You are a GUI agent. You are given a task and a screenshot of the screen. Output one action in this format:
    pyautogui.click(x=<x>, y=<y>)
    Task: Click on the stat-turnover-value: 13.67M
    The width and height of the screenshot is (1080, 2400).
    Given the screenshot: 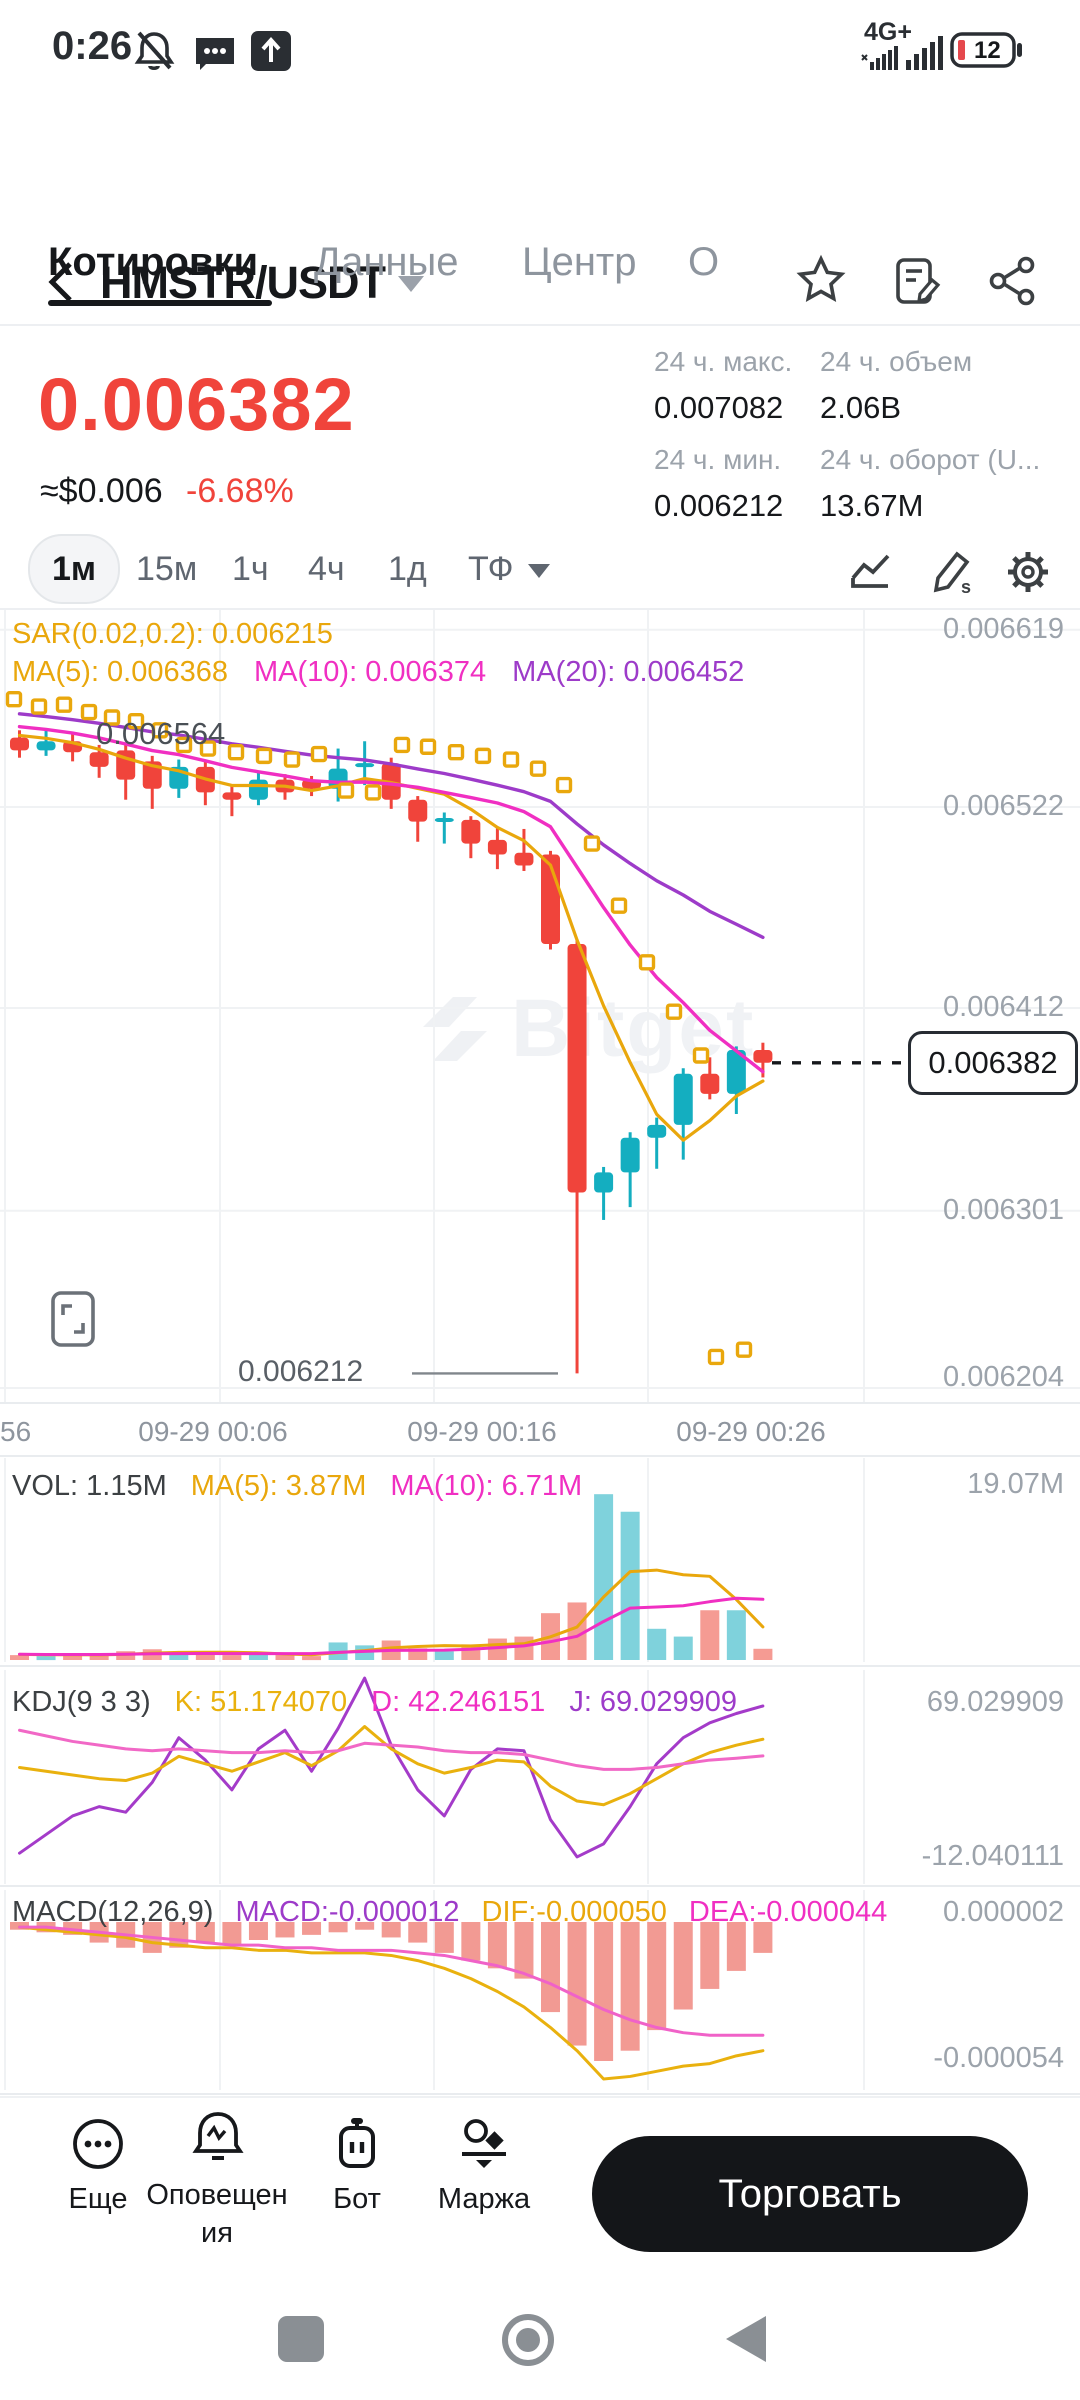 What is the action you would take?
    pyautogui.click(x=872, y=505)
    